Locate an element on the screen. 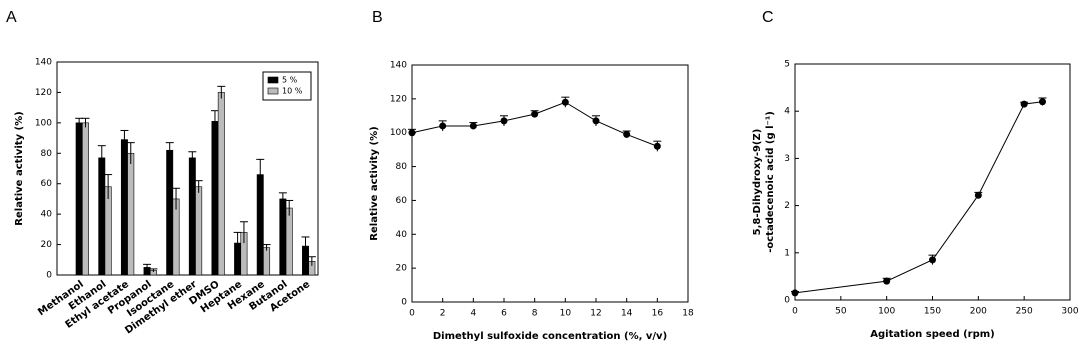  legend-label: 10 % is located at coordinates (292, 91).